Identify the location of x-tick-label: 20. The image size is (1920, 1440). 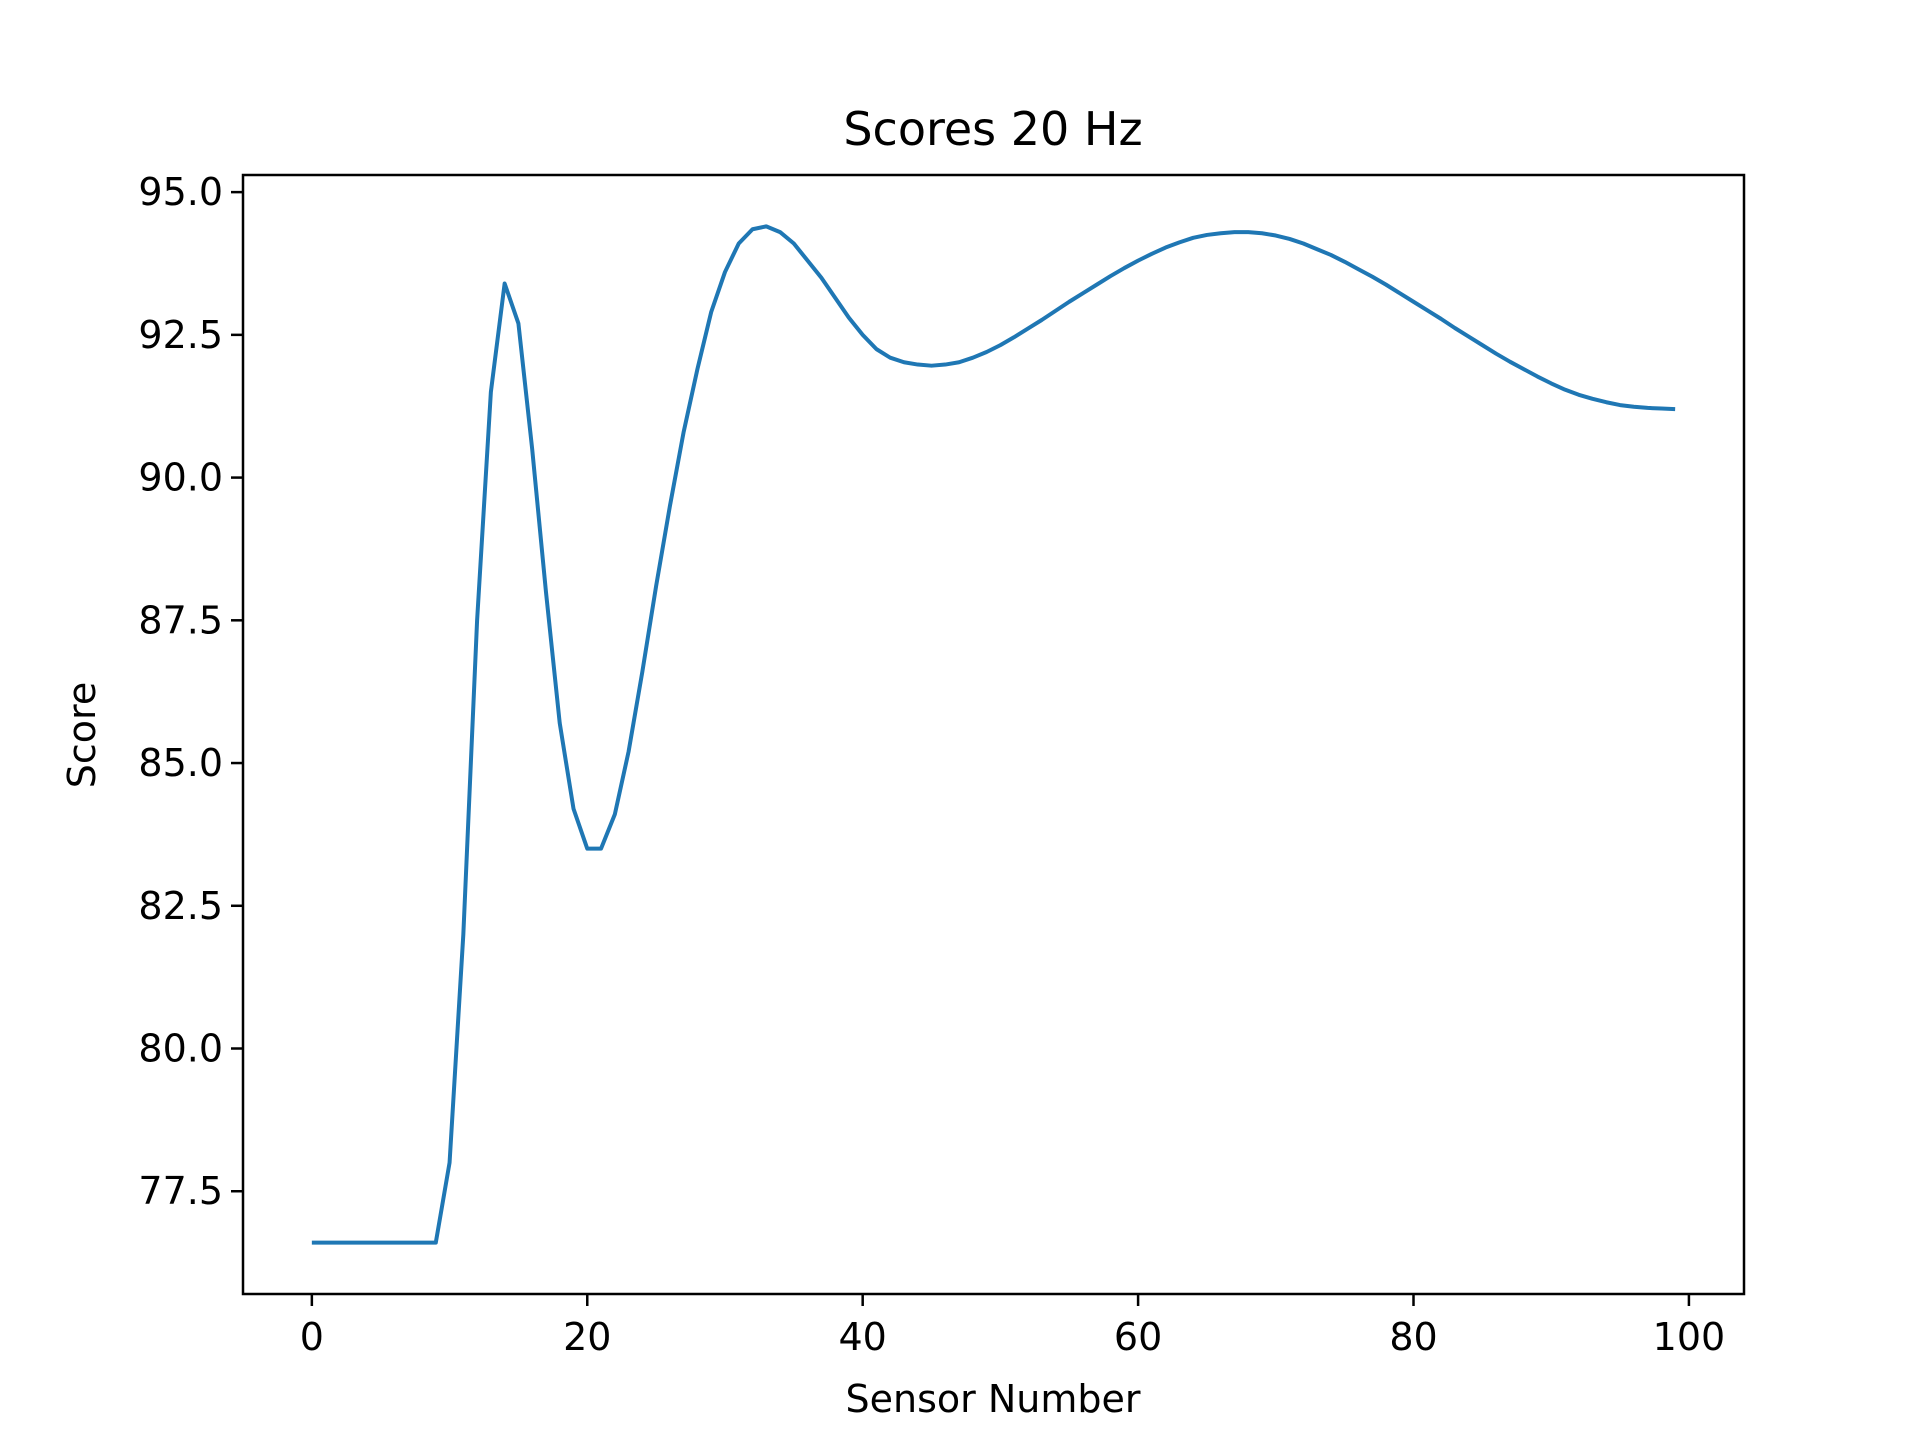
(587, 1337).